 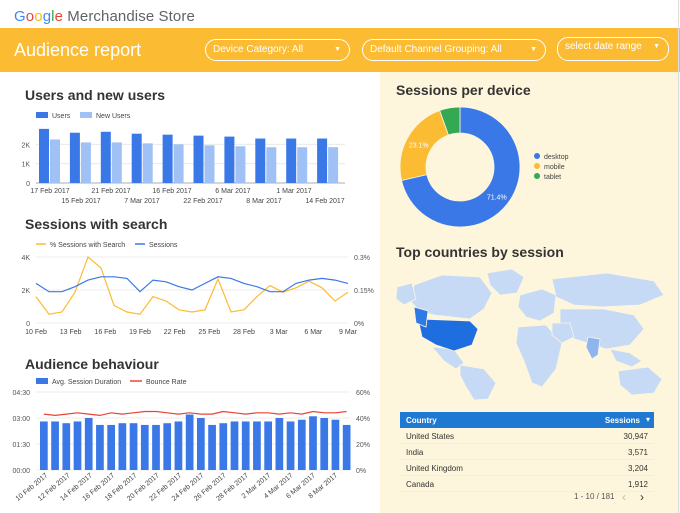 I want to click on country-cell: United States, so click(x=430, y=436).